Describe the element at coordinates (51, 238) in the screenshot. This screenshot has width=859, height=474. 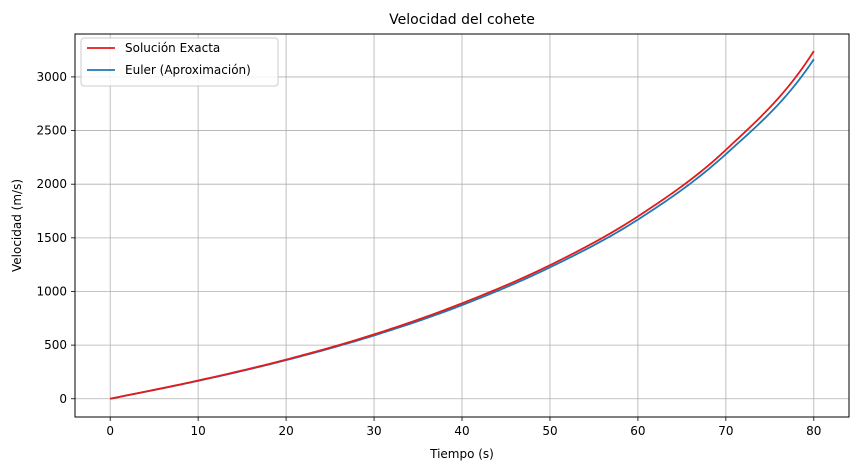
I see `y-tick-label: 1500` at that location.